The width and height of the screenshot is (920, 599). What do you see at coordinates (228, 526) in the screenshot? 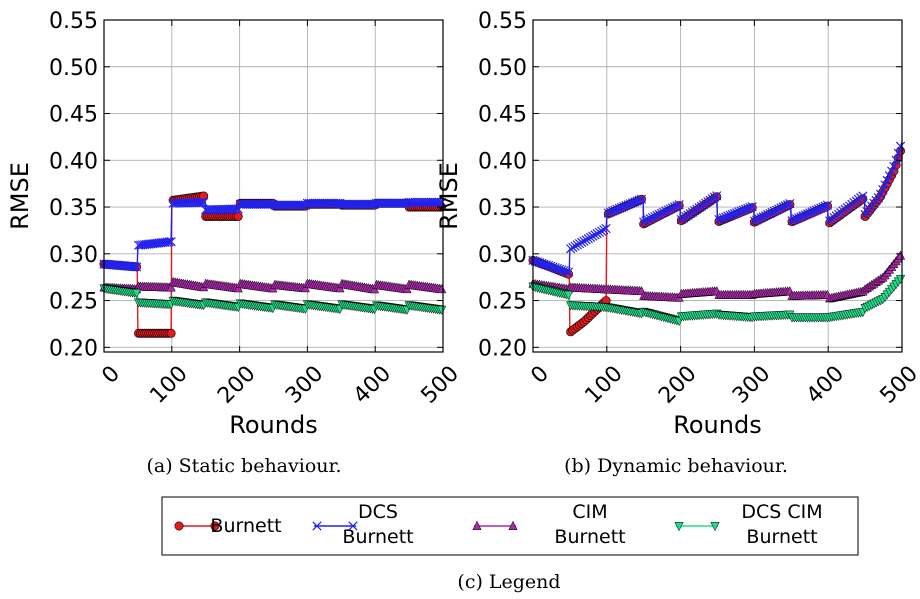
I see `legend-entry: Burnett` at bounding box center [228, 526].